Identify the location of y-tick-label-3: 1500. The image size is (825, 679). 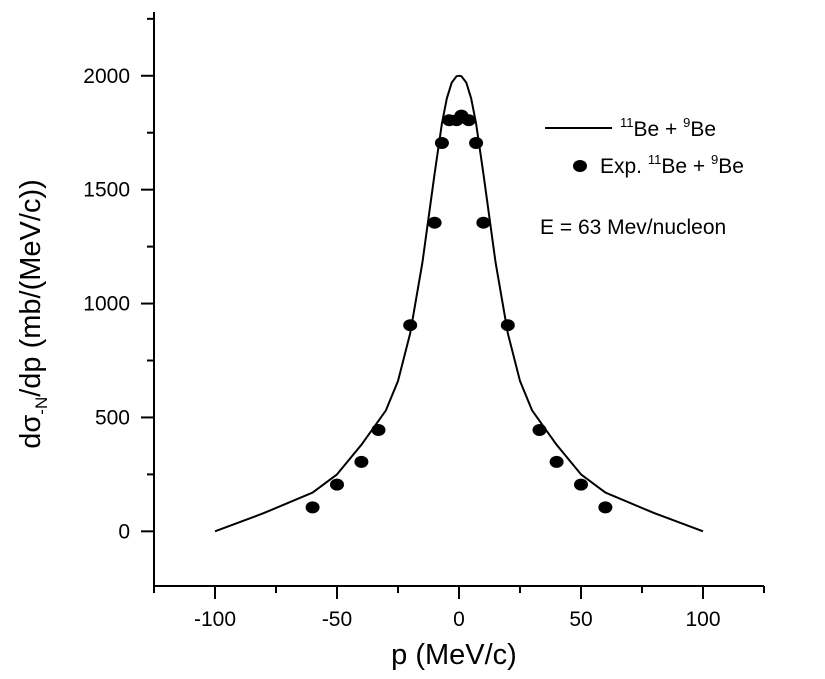
(106, 190).